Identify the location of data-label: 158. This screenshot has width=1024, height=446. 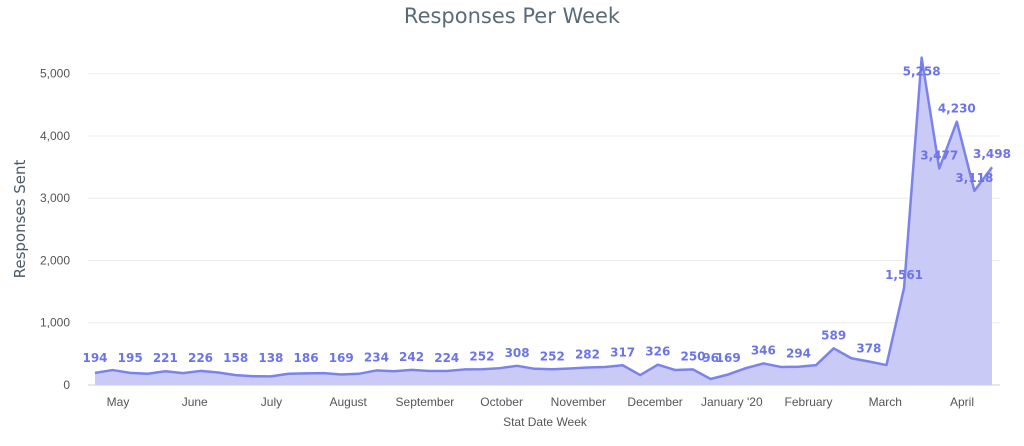
(235, 358).